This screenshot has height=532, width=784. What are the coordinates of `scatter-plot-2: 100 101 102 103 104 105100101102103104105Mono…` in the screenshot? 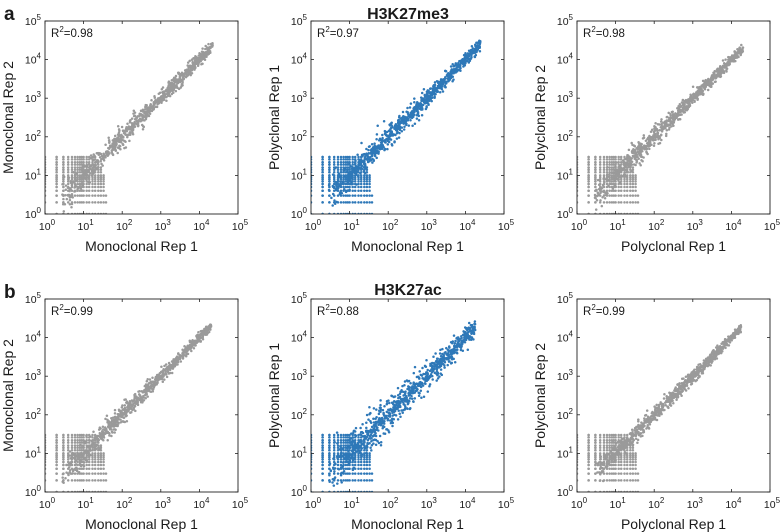 It's located at (390, 133).